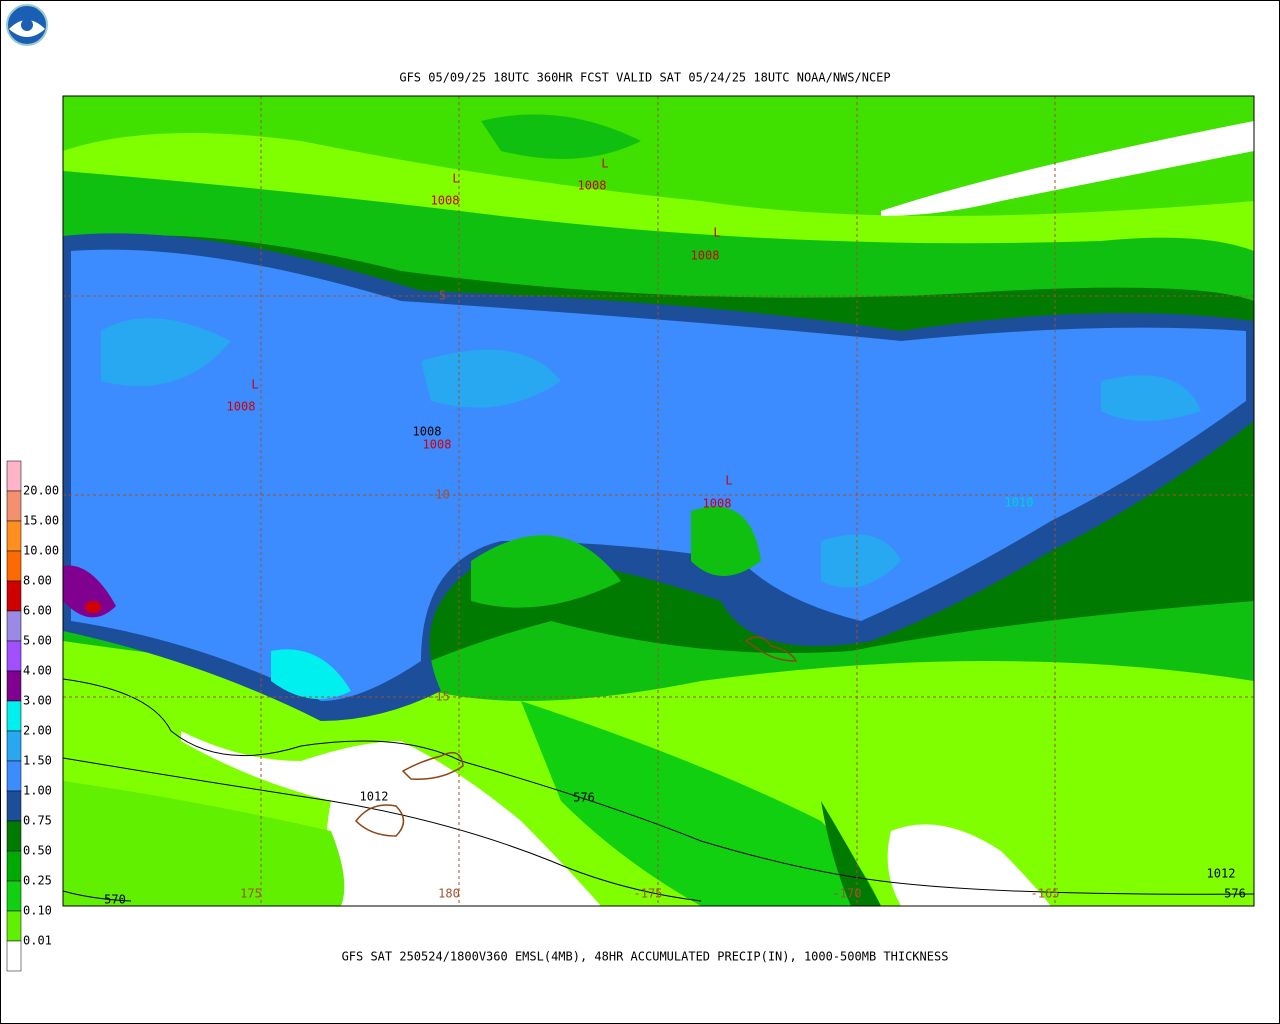 Image resolution: width=1280 pixels, height=1024 pixels. I want to click on legend-label: 5.00, so click(37, 641).